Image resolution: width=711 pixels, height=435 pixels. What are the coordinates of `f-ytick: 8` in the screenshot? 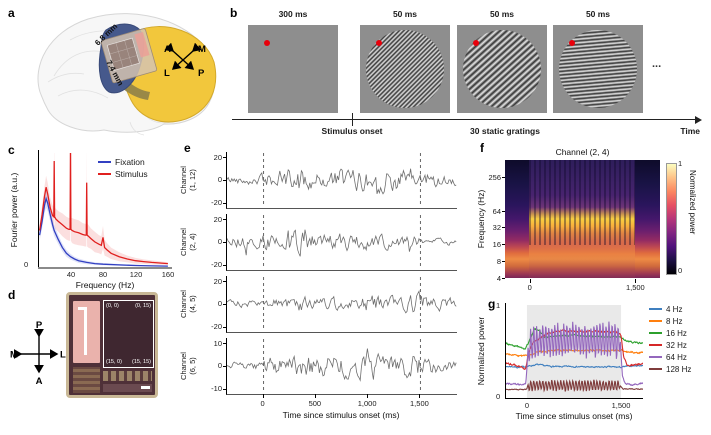 It's located at (498, 262).